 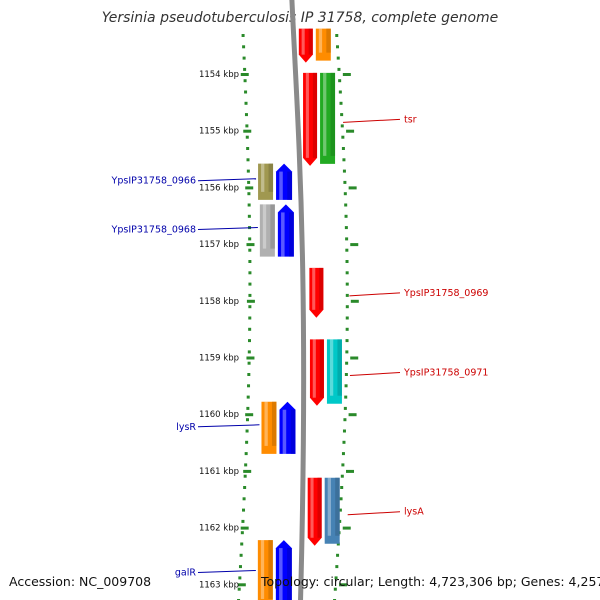 What do you see at coordinates (219, 359) in the screenshot?
I see `tick-label: 1159 kbp` at bounding box center [219, 359].